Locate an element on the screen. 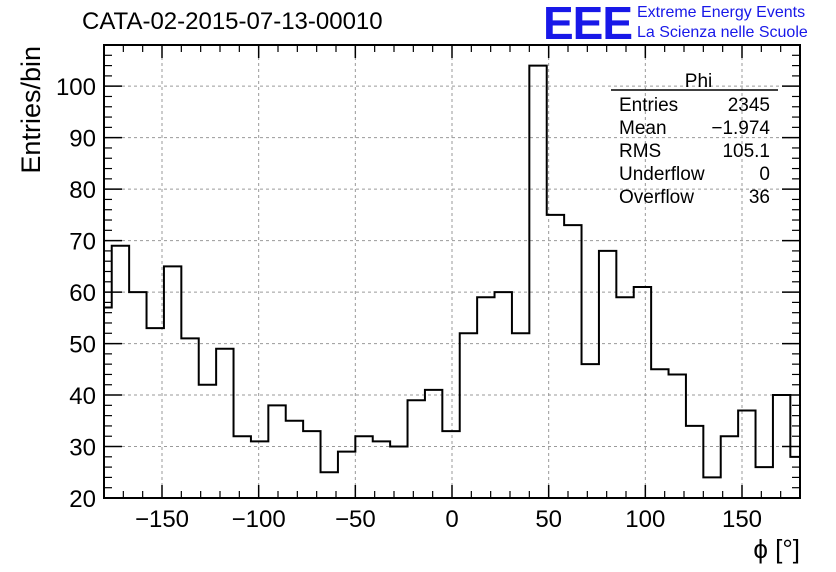 The width and height of the screenshot is (836, 572). y-tick-label: 80 is located at coordinates (82, 190).